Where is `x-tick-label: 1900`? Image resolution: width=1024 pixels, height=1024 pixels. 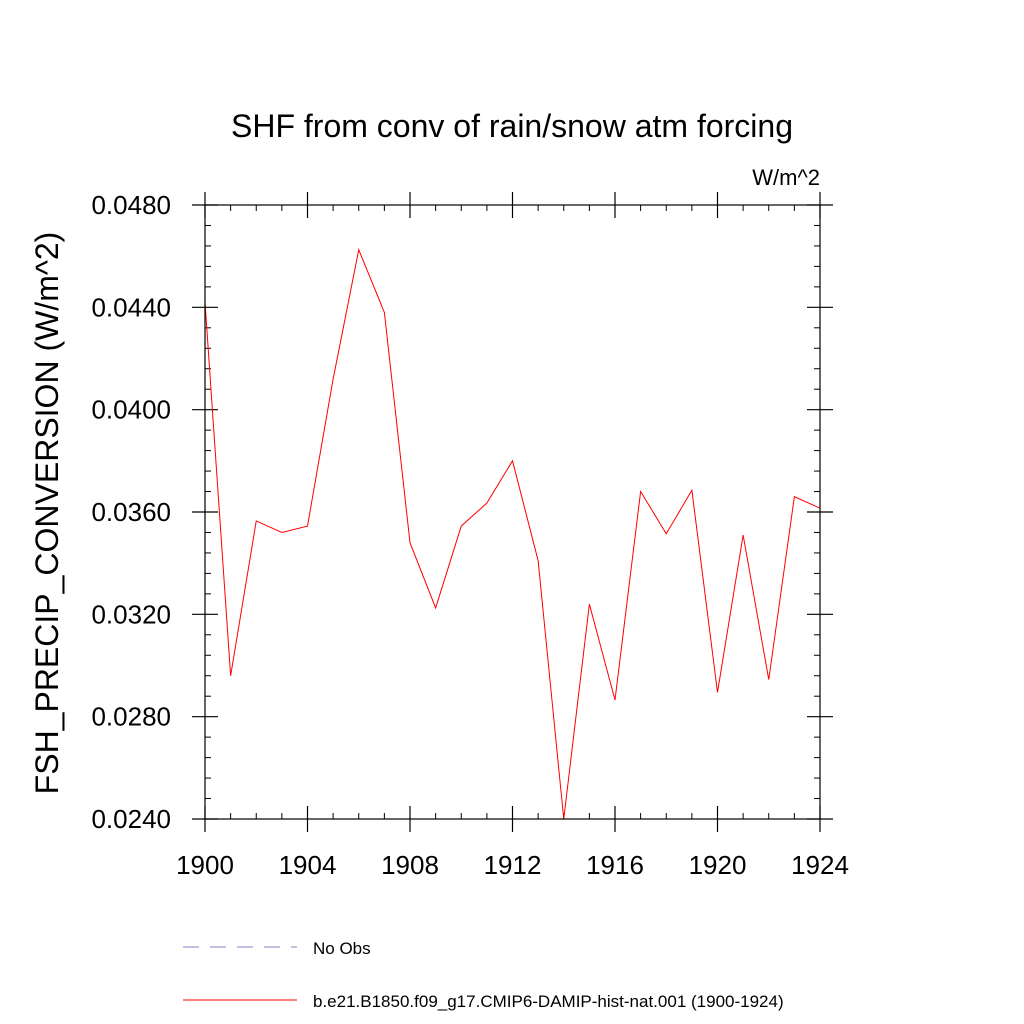
x-tick-label: 1900 is located at coordinates (205, 865).